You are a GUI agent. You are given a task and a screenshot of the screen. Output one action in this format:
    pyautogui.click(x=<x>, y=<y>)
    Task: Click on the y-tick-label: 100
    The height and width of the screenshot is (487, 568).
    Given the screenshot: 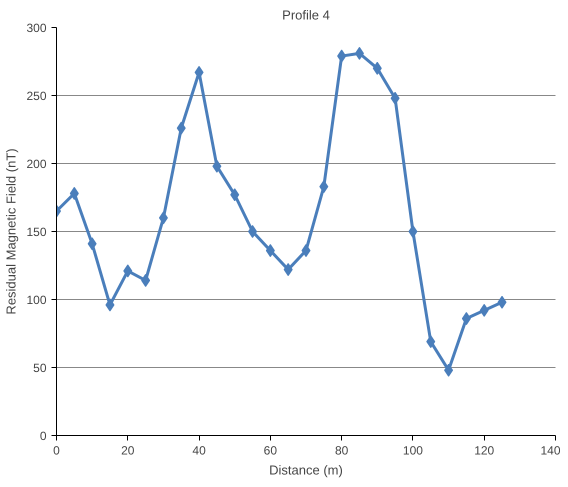 What is the action you would take?
    pyautogui.click(x=36, y=300)
    